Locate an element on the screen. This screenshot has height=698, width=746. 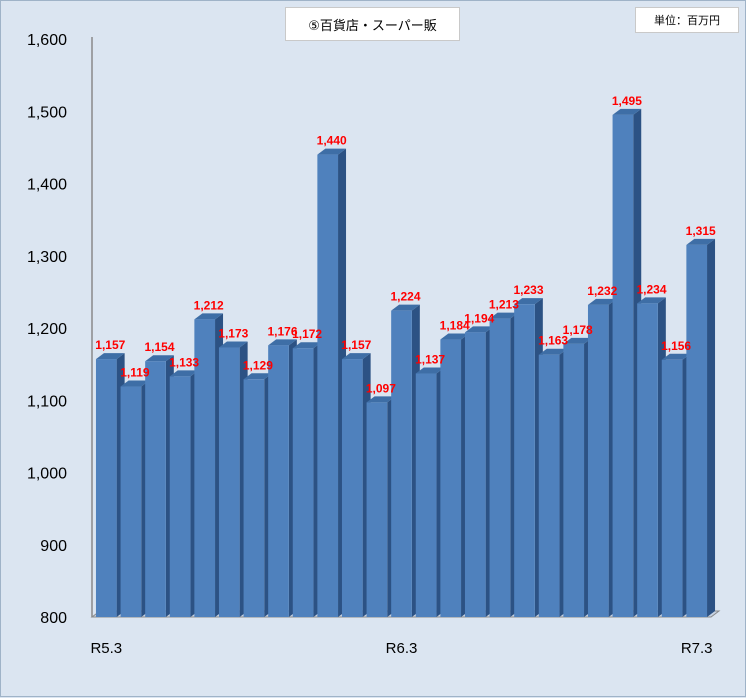
x-tick-label: R7.3 is located at coordinates (697, 648).